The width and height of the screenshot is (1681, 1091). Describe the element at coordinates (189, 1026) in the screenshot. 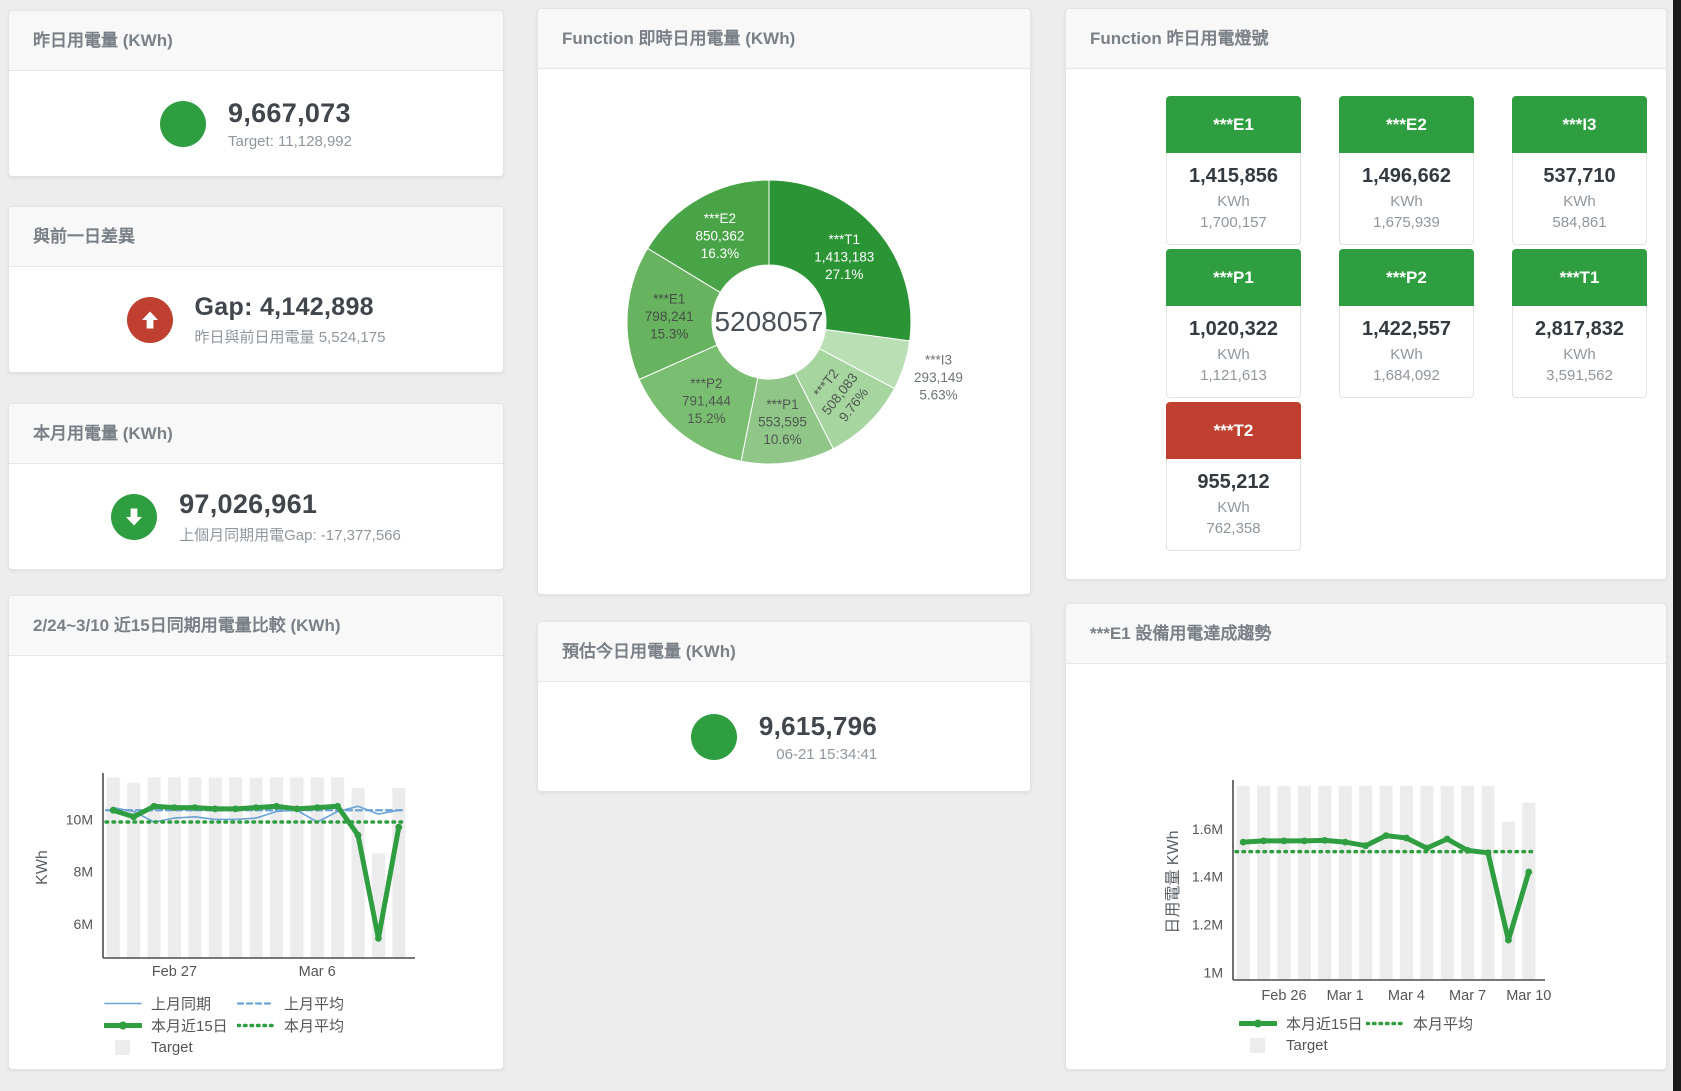

I see `legend-label: 本月近15日` at that location.